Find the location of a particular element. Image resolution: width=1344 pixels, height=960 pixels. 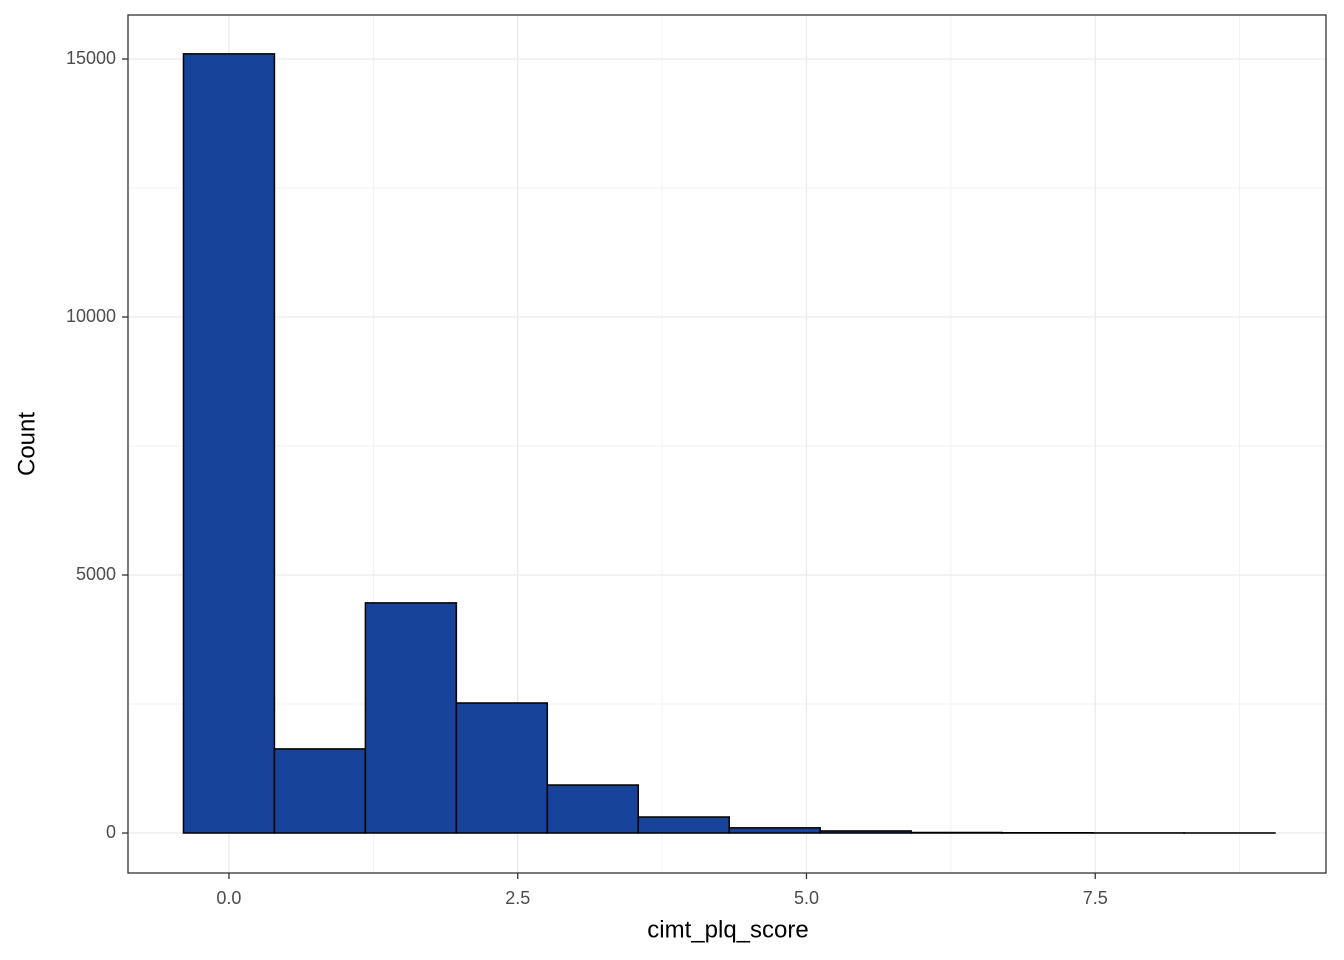

x-tick-label: 0.0 is located at coordinates (228, 898).